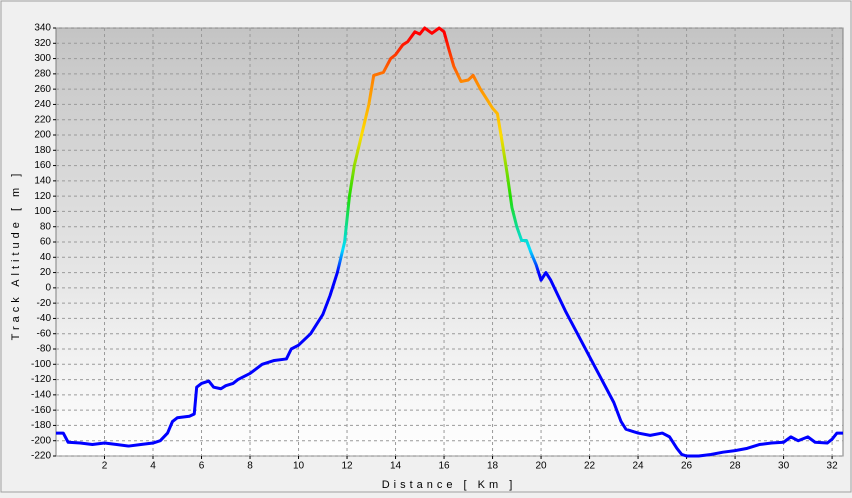 This screenshot has width=852, height=498. I want to click on x-tick-label: 2, so click(105, 466).